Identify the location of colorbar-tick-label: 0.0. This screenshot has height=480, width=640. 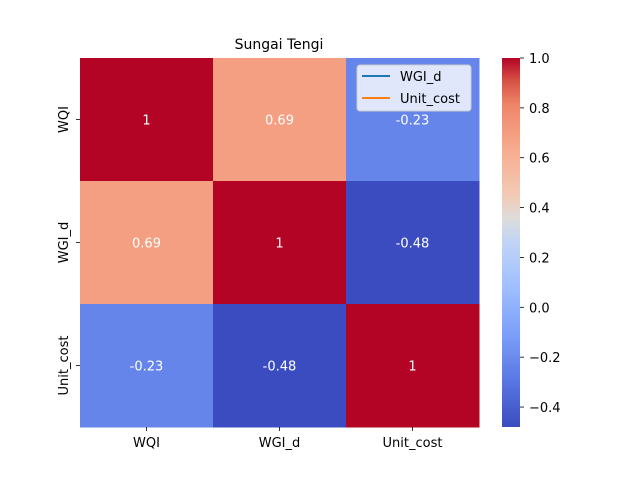
(539, 308).